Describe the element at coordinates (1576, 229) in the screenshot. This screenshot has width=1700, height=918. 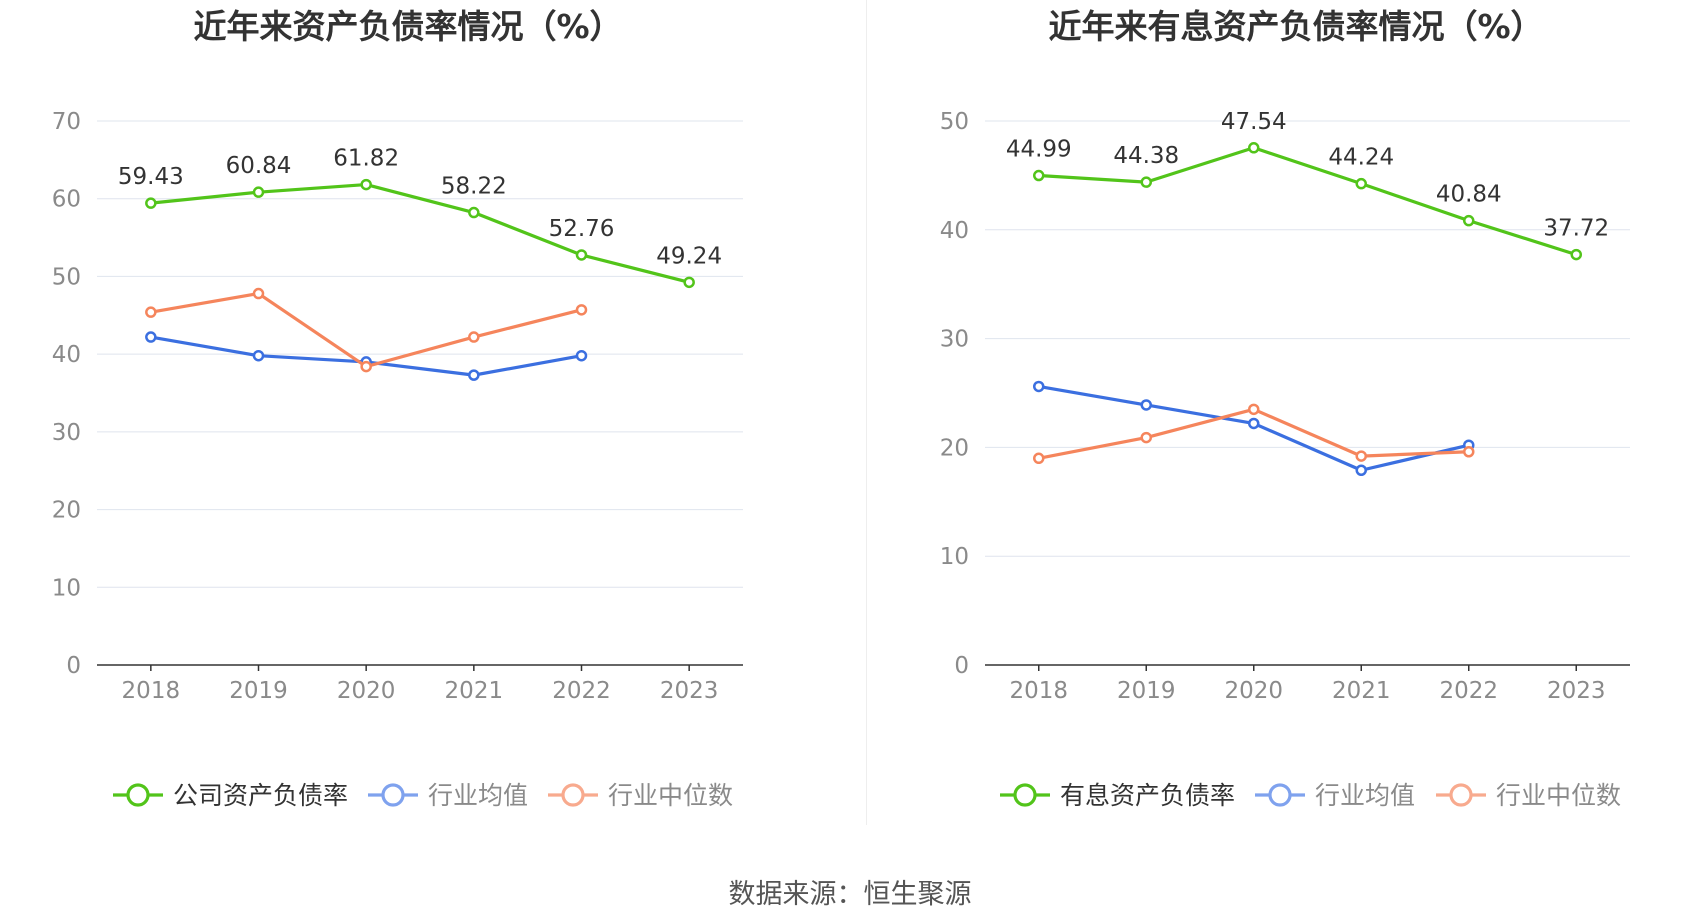
I see `data-label: 37.72` at that location.